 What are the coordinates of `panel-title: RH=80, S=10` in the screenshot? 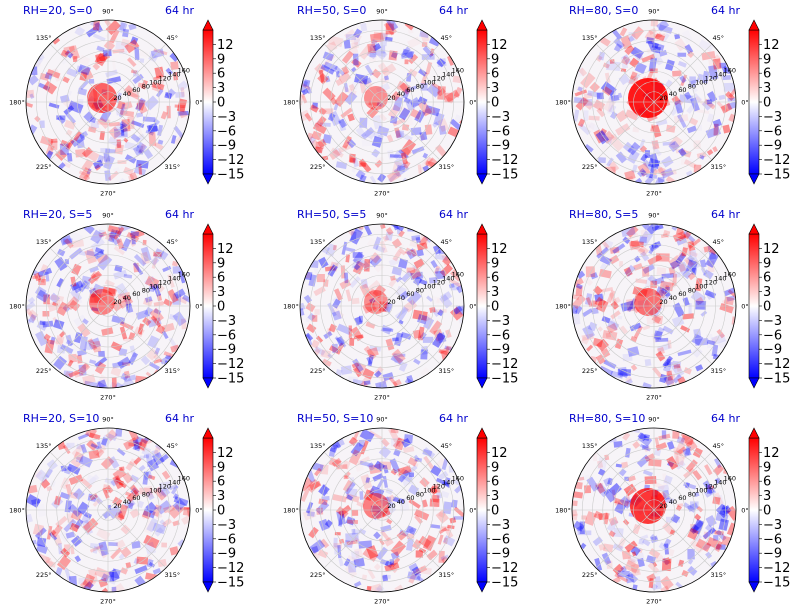 It's located at (607, 418).